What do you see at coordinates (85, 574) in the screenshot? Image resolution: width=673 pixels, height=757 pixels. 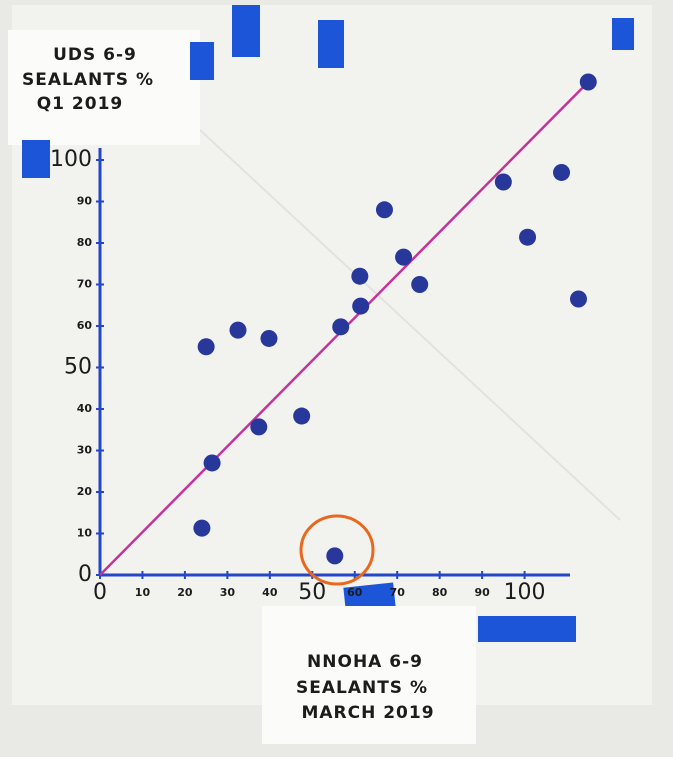 I see `y-tick-label: 0` at bounding box center [85, 574].